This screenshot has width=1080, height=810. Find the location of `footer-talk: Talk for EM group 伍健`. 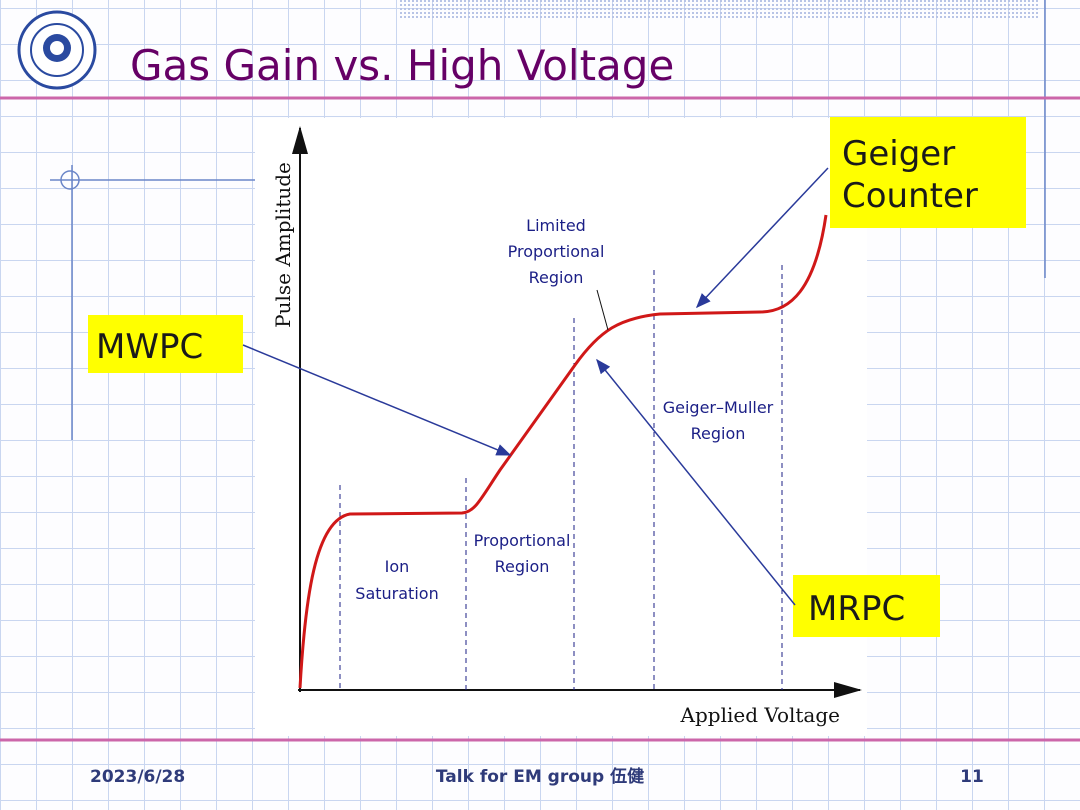

footer-talk: Talk for EM group 伍健 is located at coordinates (540, 776).